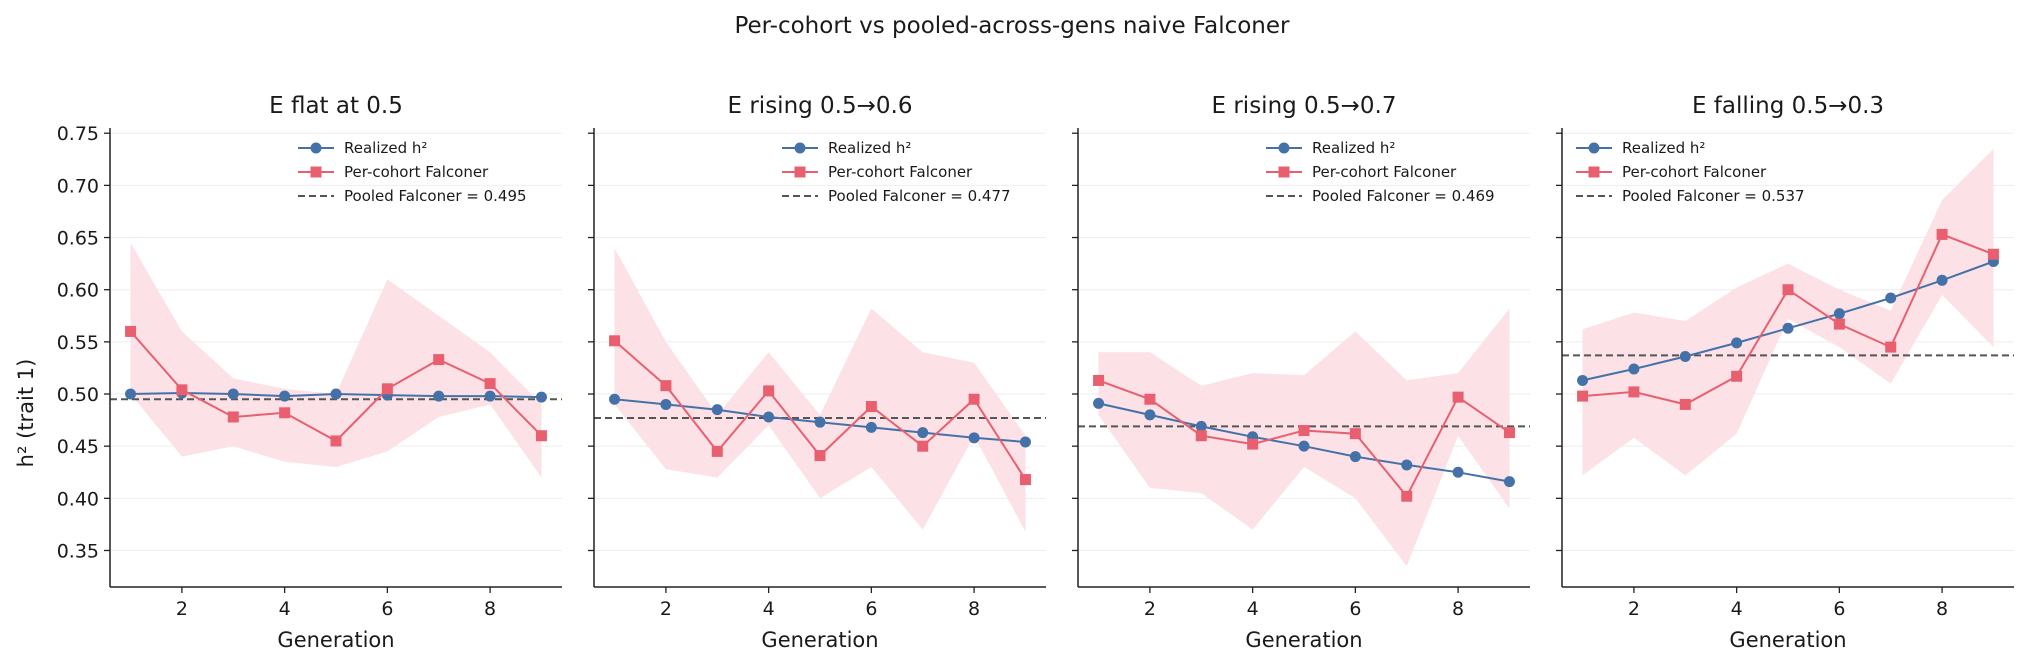  Describe the element at coordinates (1403, 196) in the screenshot. I see `legend-label: Pooled Falconer = 0.469` at that location.